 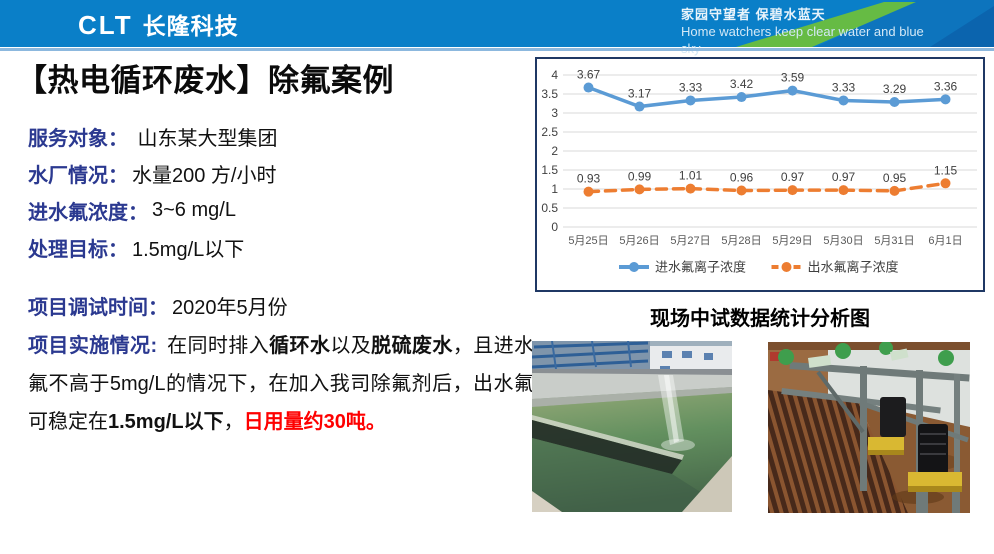 I want to click on svg-text: 1.5, so click(x=549, y=170).